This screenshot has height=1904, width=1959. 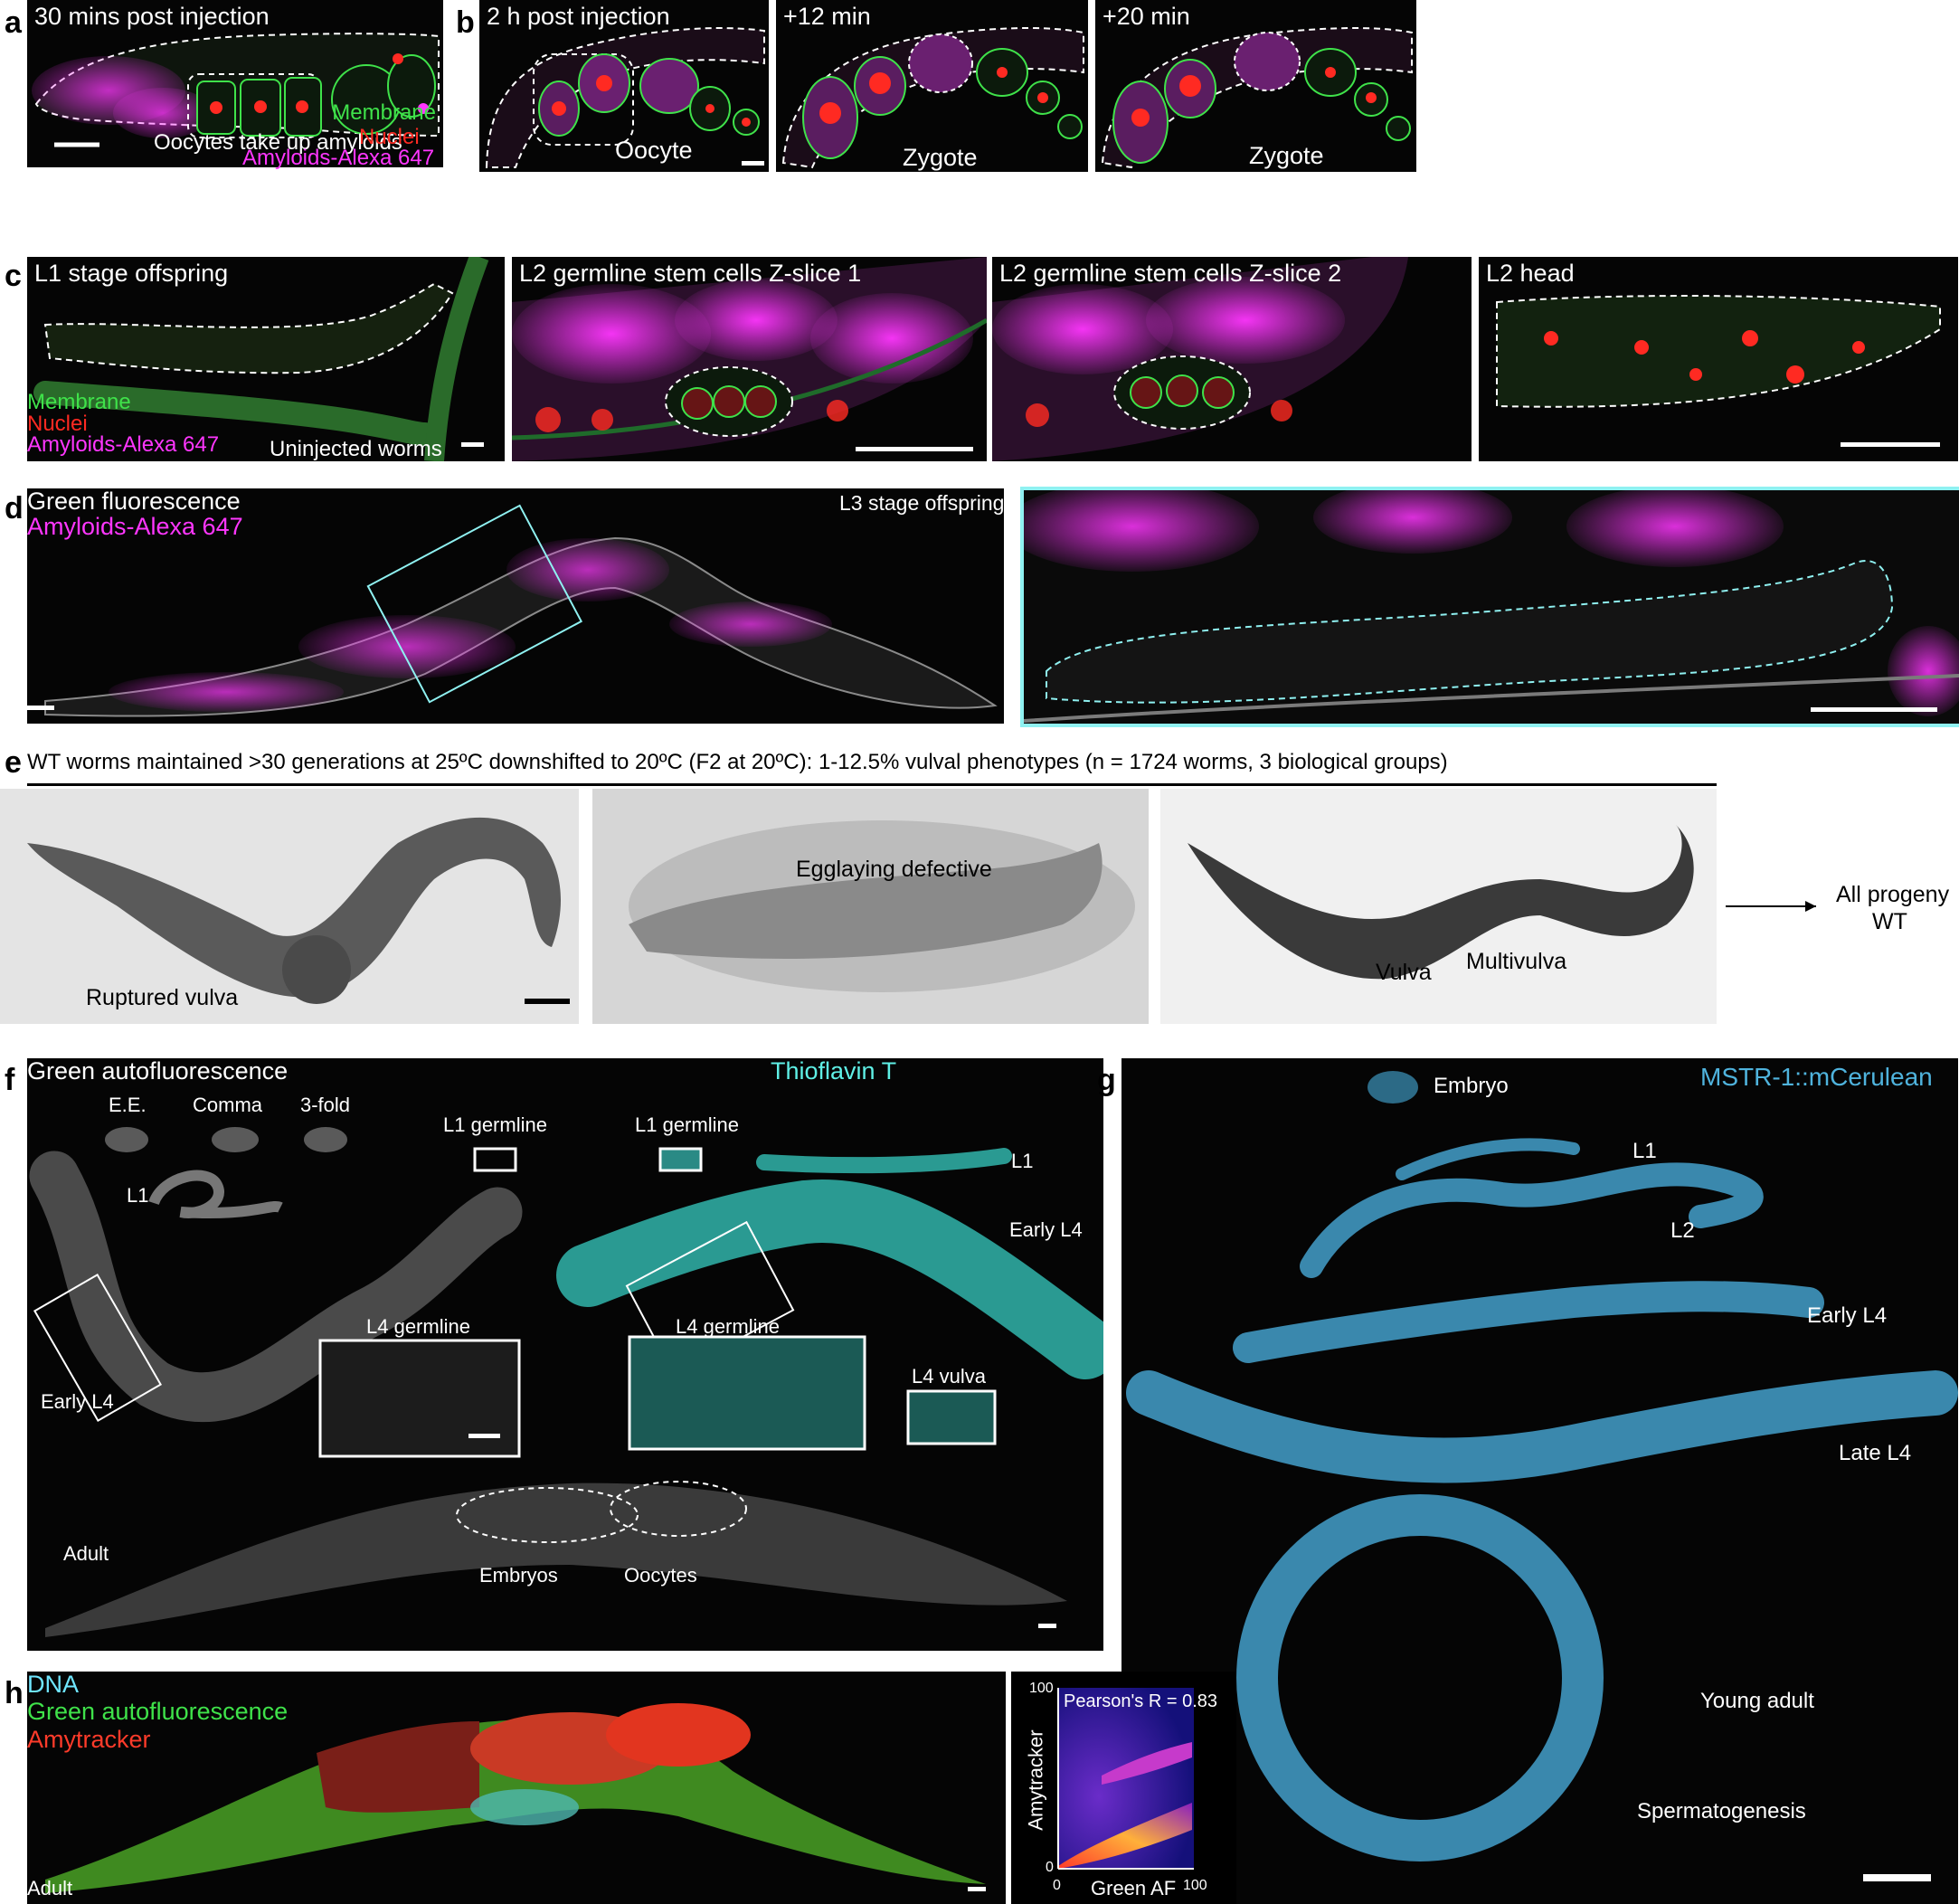 I want to click on panel-c-frame-4: L2 head, so click(x=1718, y=359).